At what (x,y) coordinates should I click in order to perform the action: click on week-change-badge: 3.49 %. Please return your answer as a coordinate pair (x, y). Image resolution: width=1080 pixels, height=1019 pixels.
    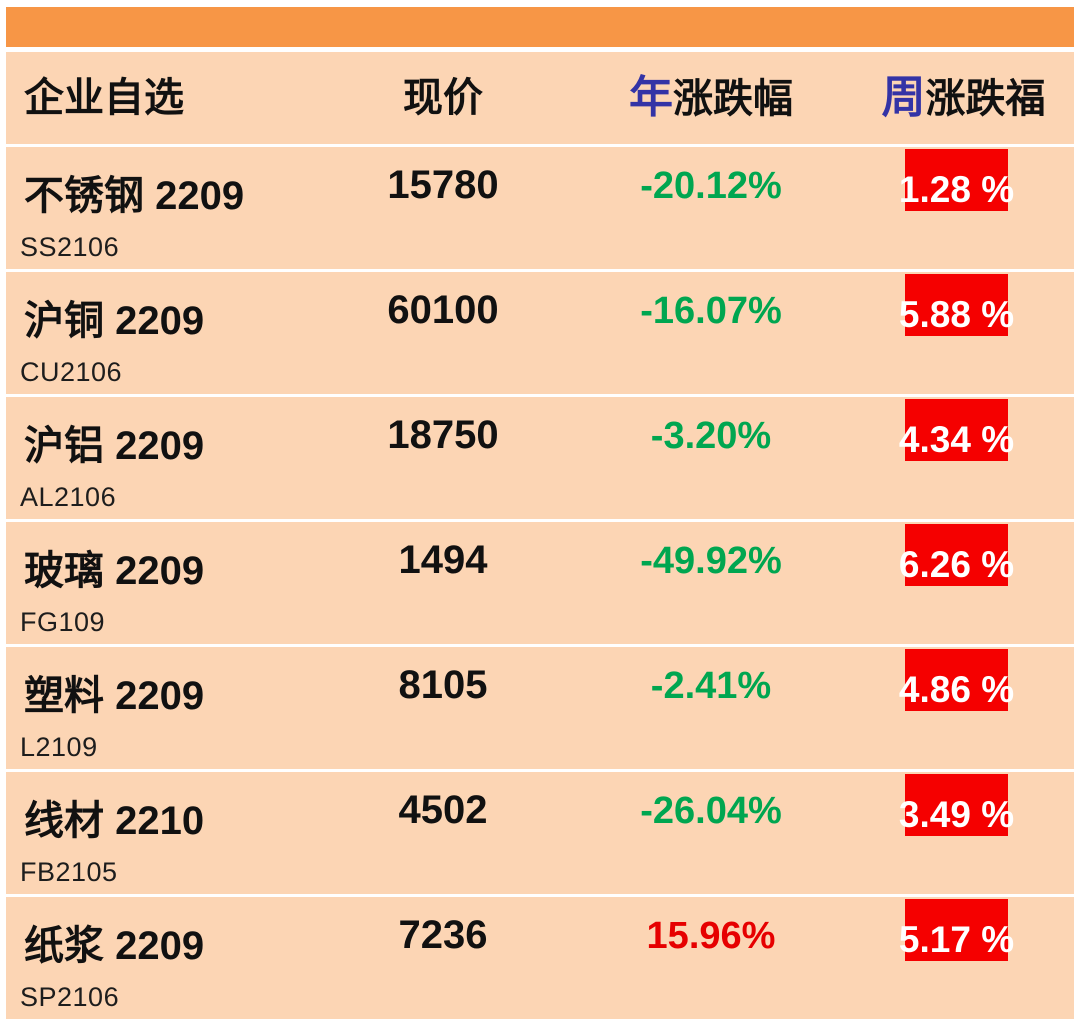
    Looking at the image, I should click on (956, 805).